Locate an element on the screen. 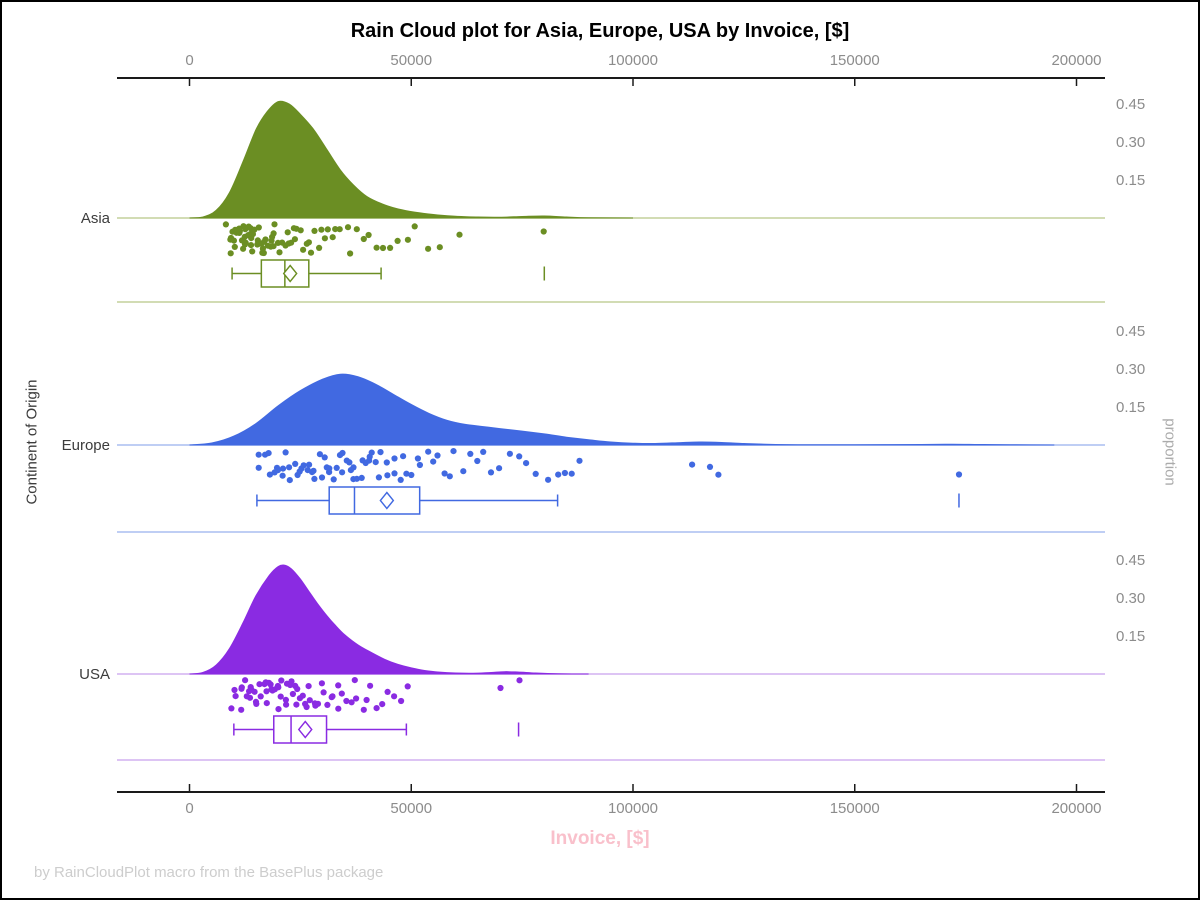 The image size is (1200, 900). bottom-axis-tick-label: 0 is located at coordinates (189, 808).